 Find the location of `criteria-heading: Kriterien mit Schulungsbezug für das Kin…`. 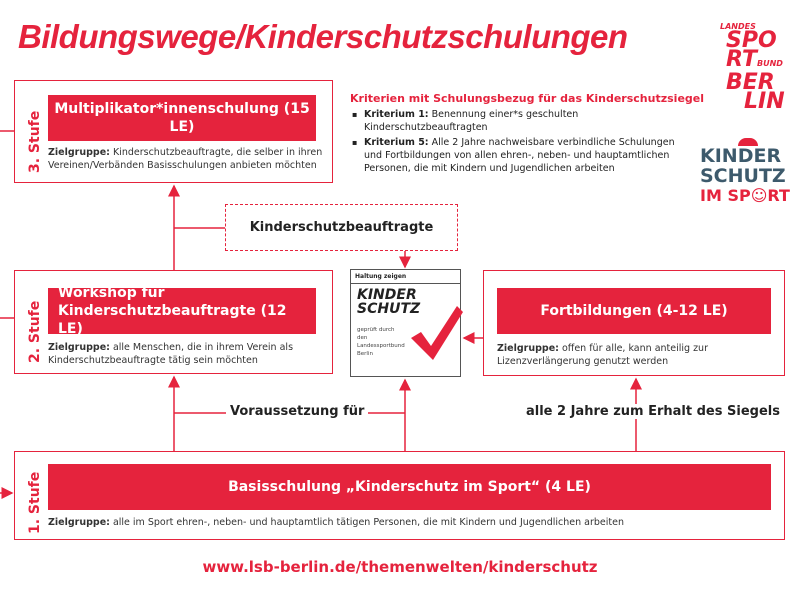

criteria-heading: Kriterien mit Schulungsbezug für das Kin… is located at coordinates (527, 98).